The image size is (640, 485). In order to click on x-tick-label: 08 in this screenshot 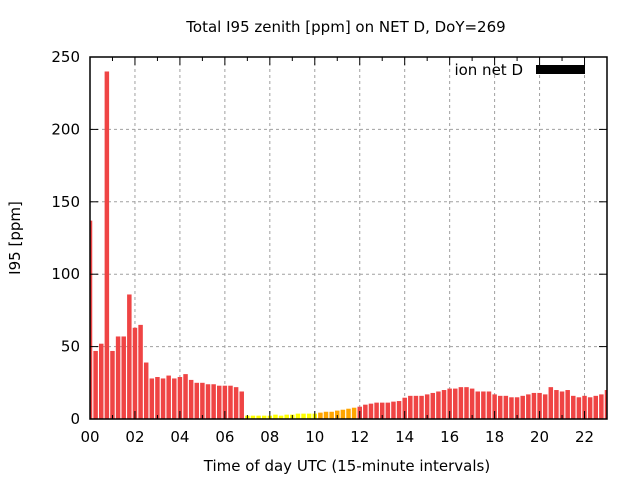, I will do `click(269, 437)`.